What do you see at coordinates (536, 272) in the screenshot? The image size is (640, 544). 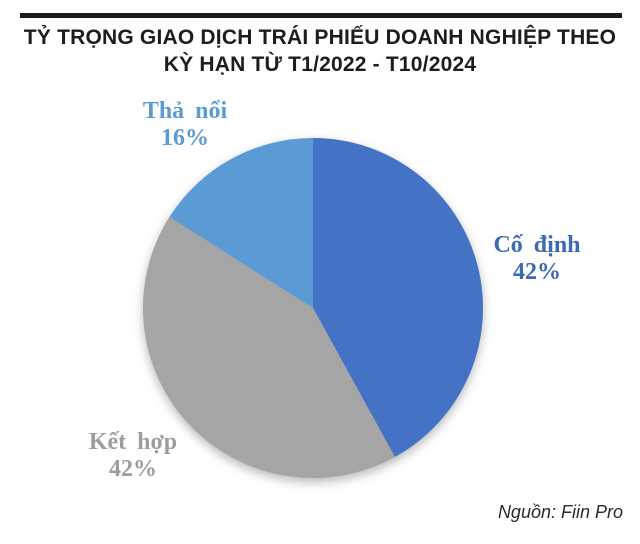 I see `slice-pct-co-dinh: 42%` at bounding box center [536, 272].